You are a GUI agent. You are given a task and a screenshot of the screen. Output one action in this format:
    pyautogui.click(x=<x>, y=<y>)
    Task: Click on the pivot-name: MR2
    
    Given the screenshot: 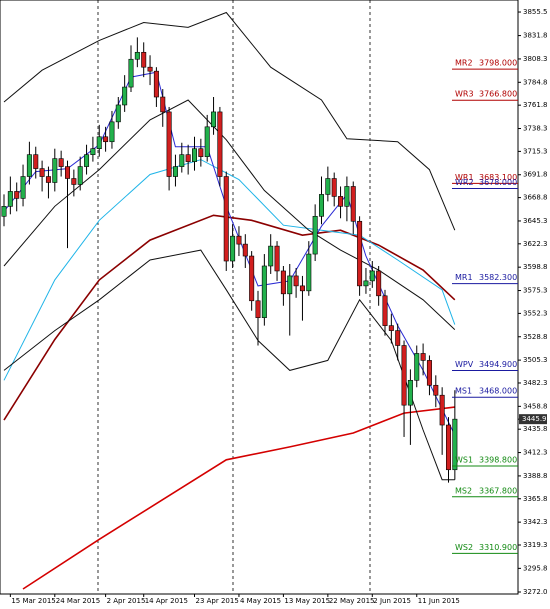 What is the action you would take?
    pyautogui.click(x=464, y=63)
    